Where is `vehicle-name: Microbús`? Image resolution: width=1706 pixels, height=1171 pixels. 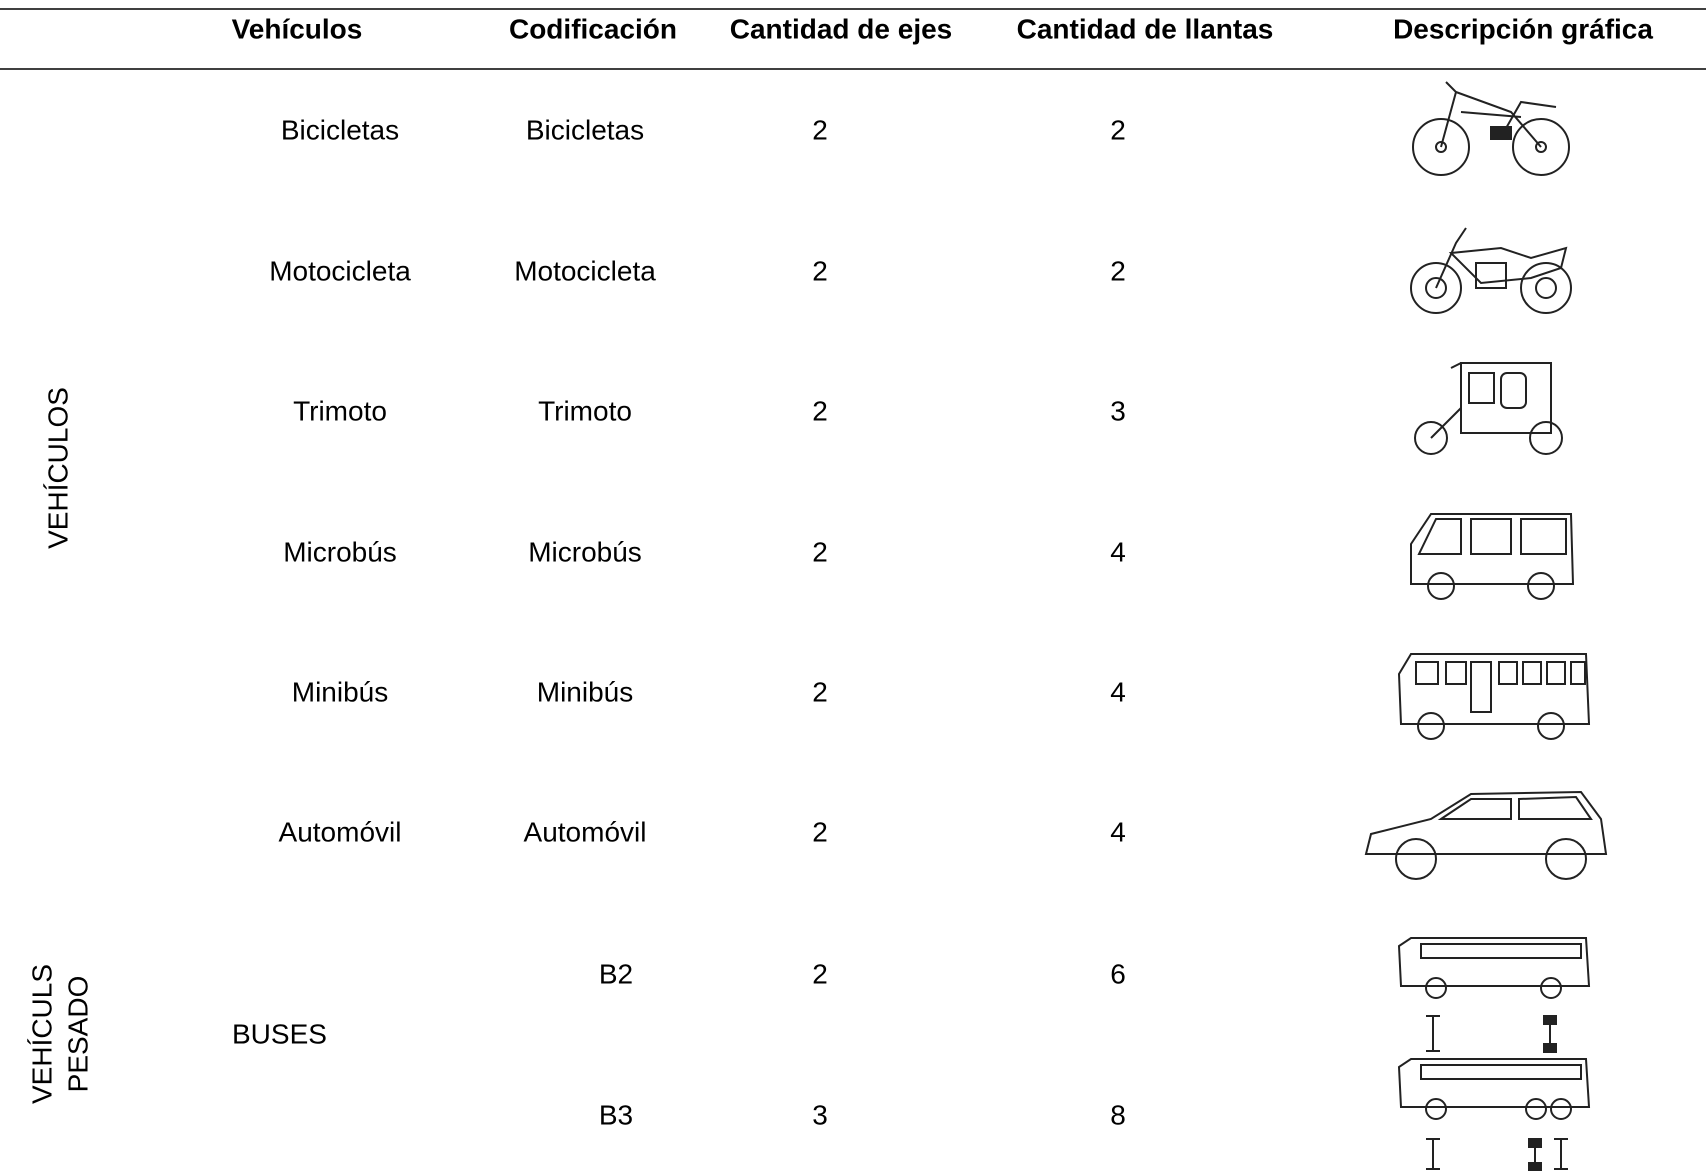
vehicle-name: Microbús is located at coordinates (340, 551).